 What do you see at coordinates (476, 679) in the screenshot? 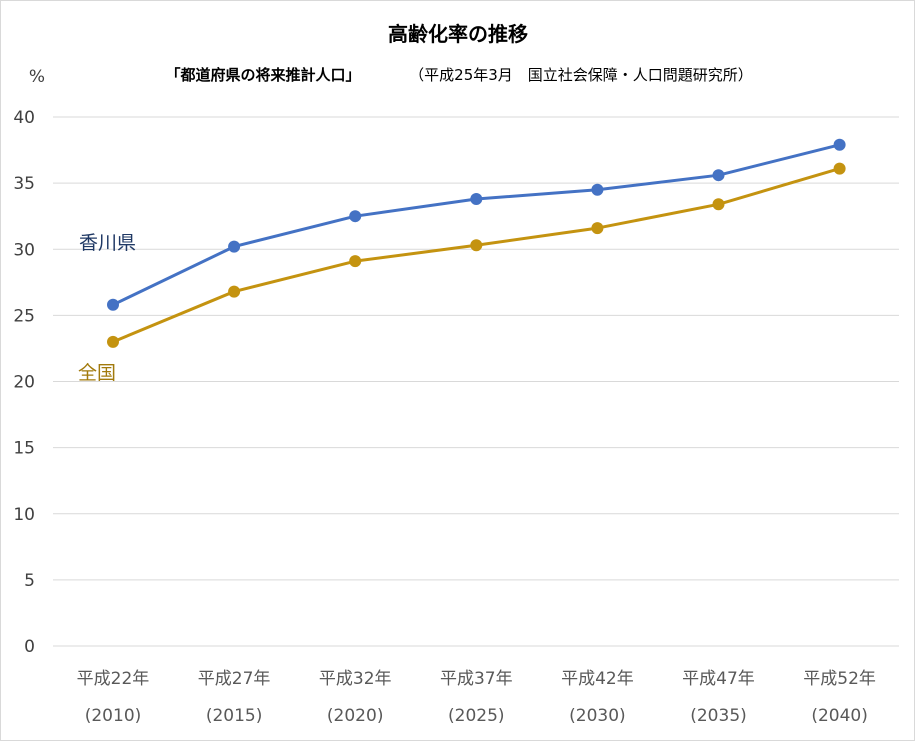
I see `x-tick-label: 平成37年` at bounding box center [476, 679].